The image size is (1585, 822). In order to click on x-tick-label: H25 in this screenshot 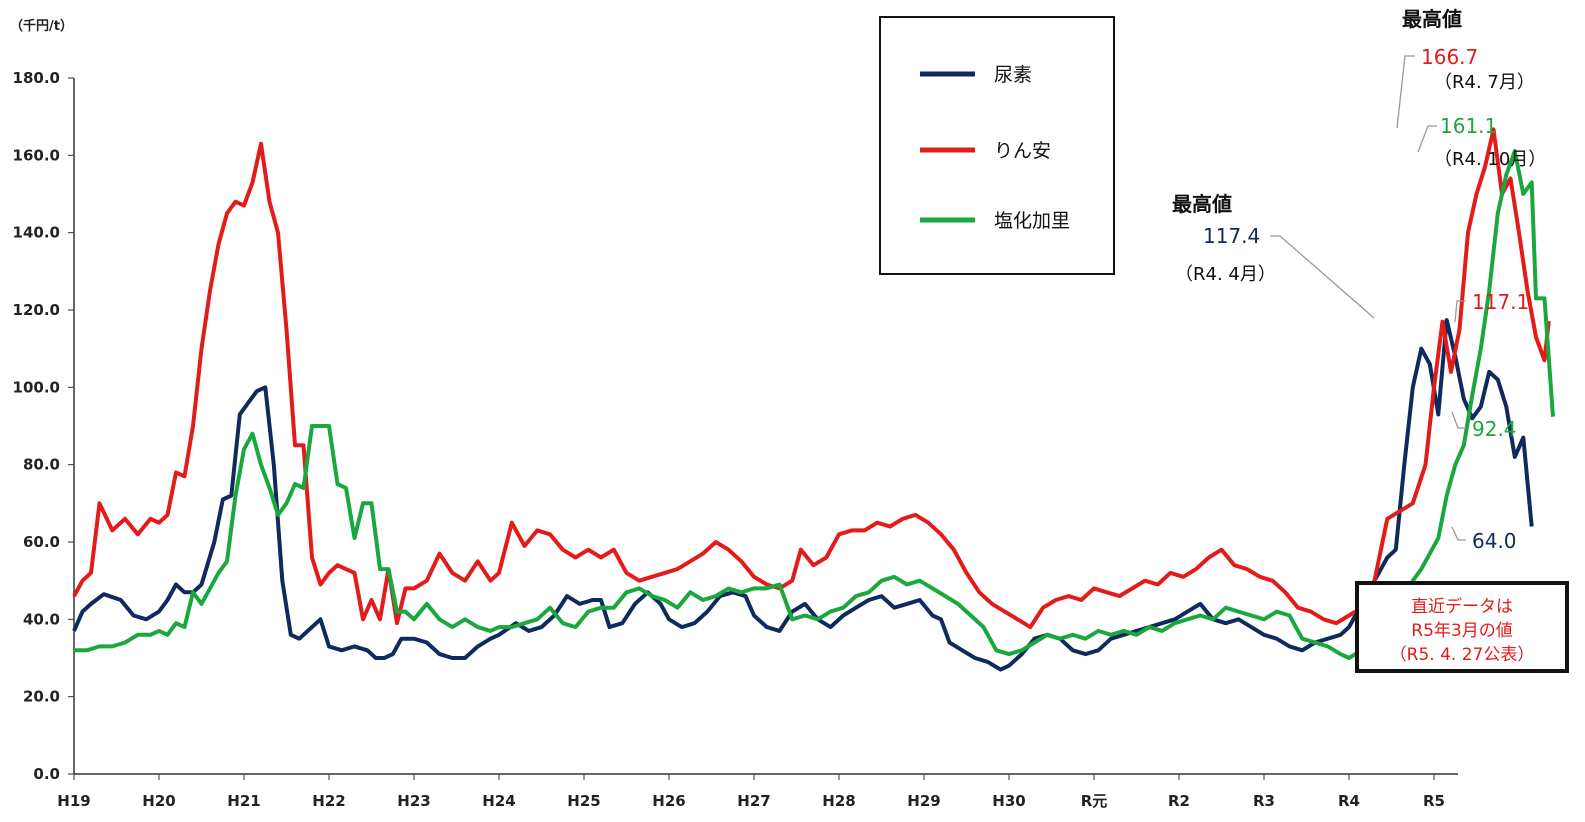, I will do `click(583, 801)`.